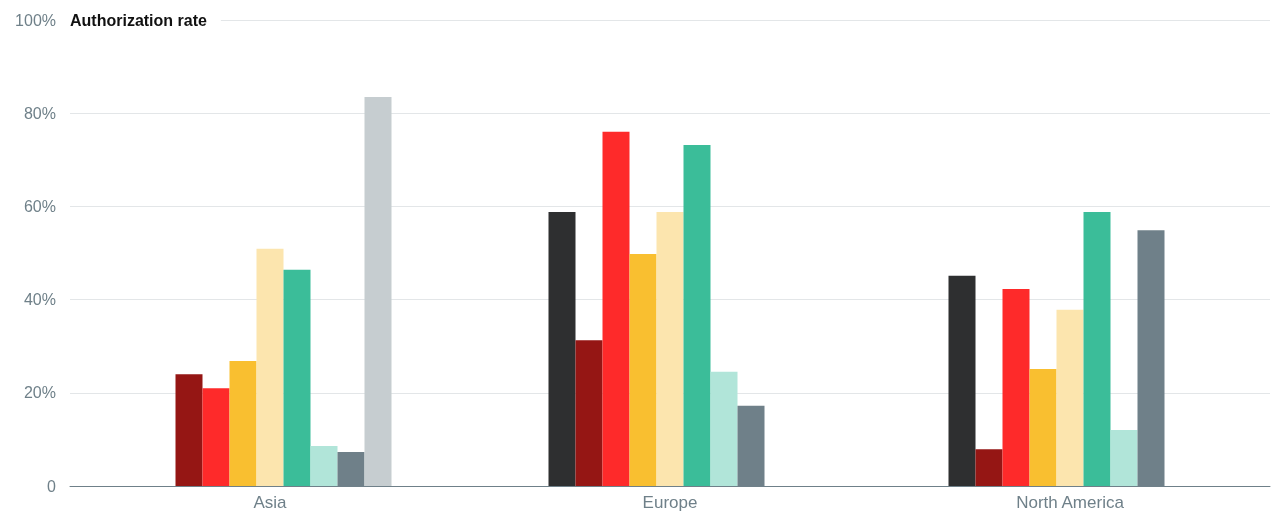 This screenshot has width=1271, height=529. I want to click on x-tick-label: Asia, so click(270, 502).